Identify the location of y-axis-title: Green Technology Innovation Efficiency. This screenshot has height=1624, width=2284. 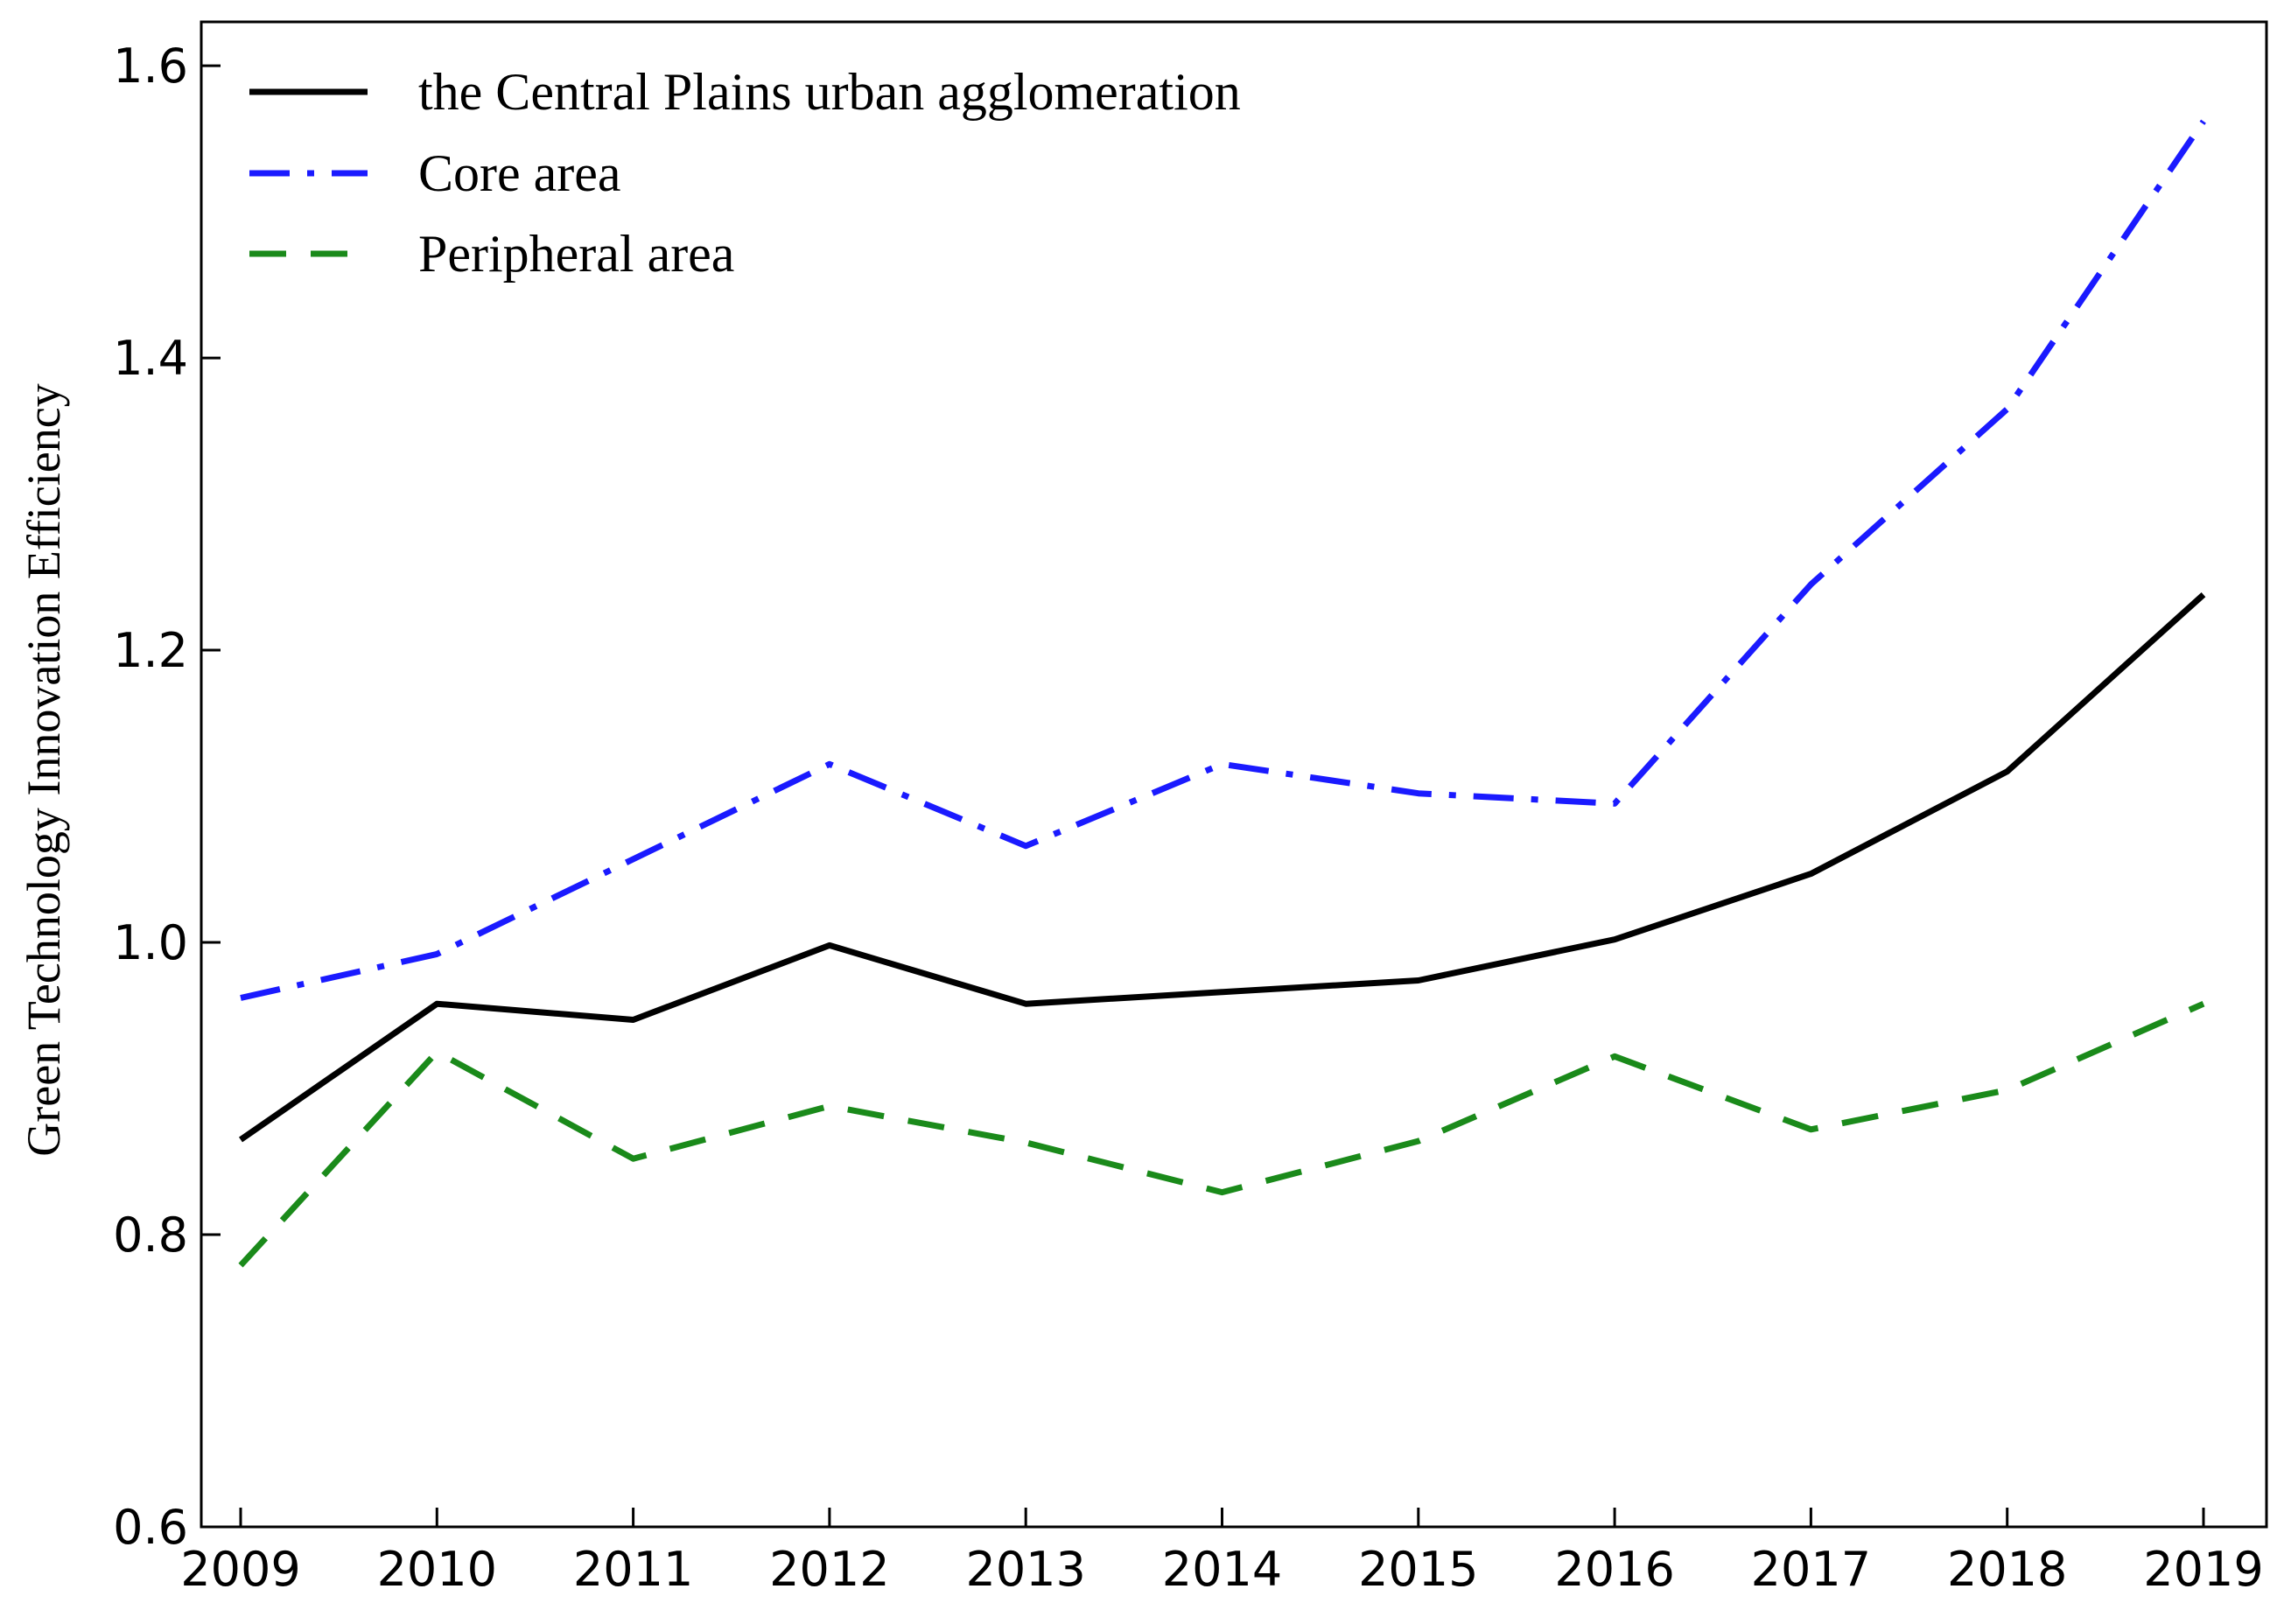
(44, 769).